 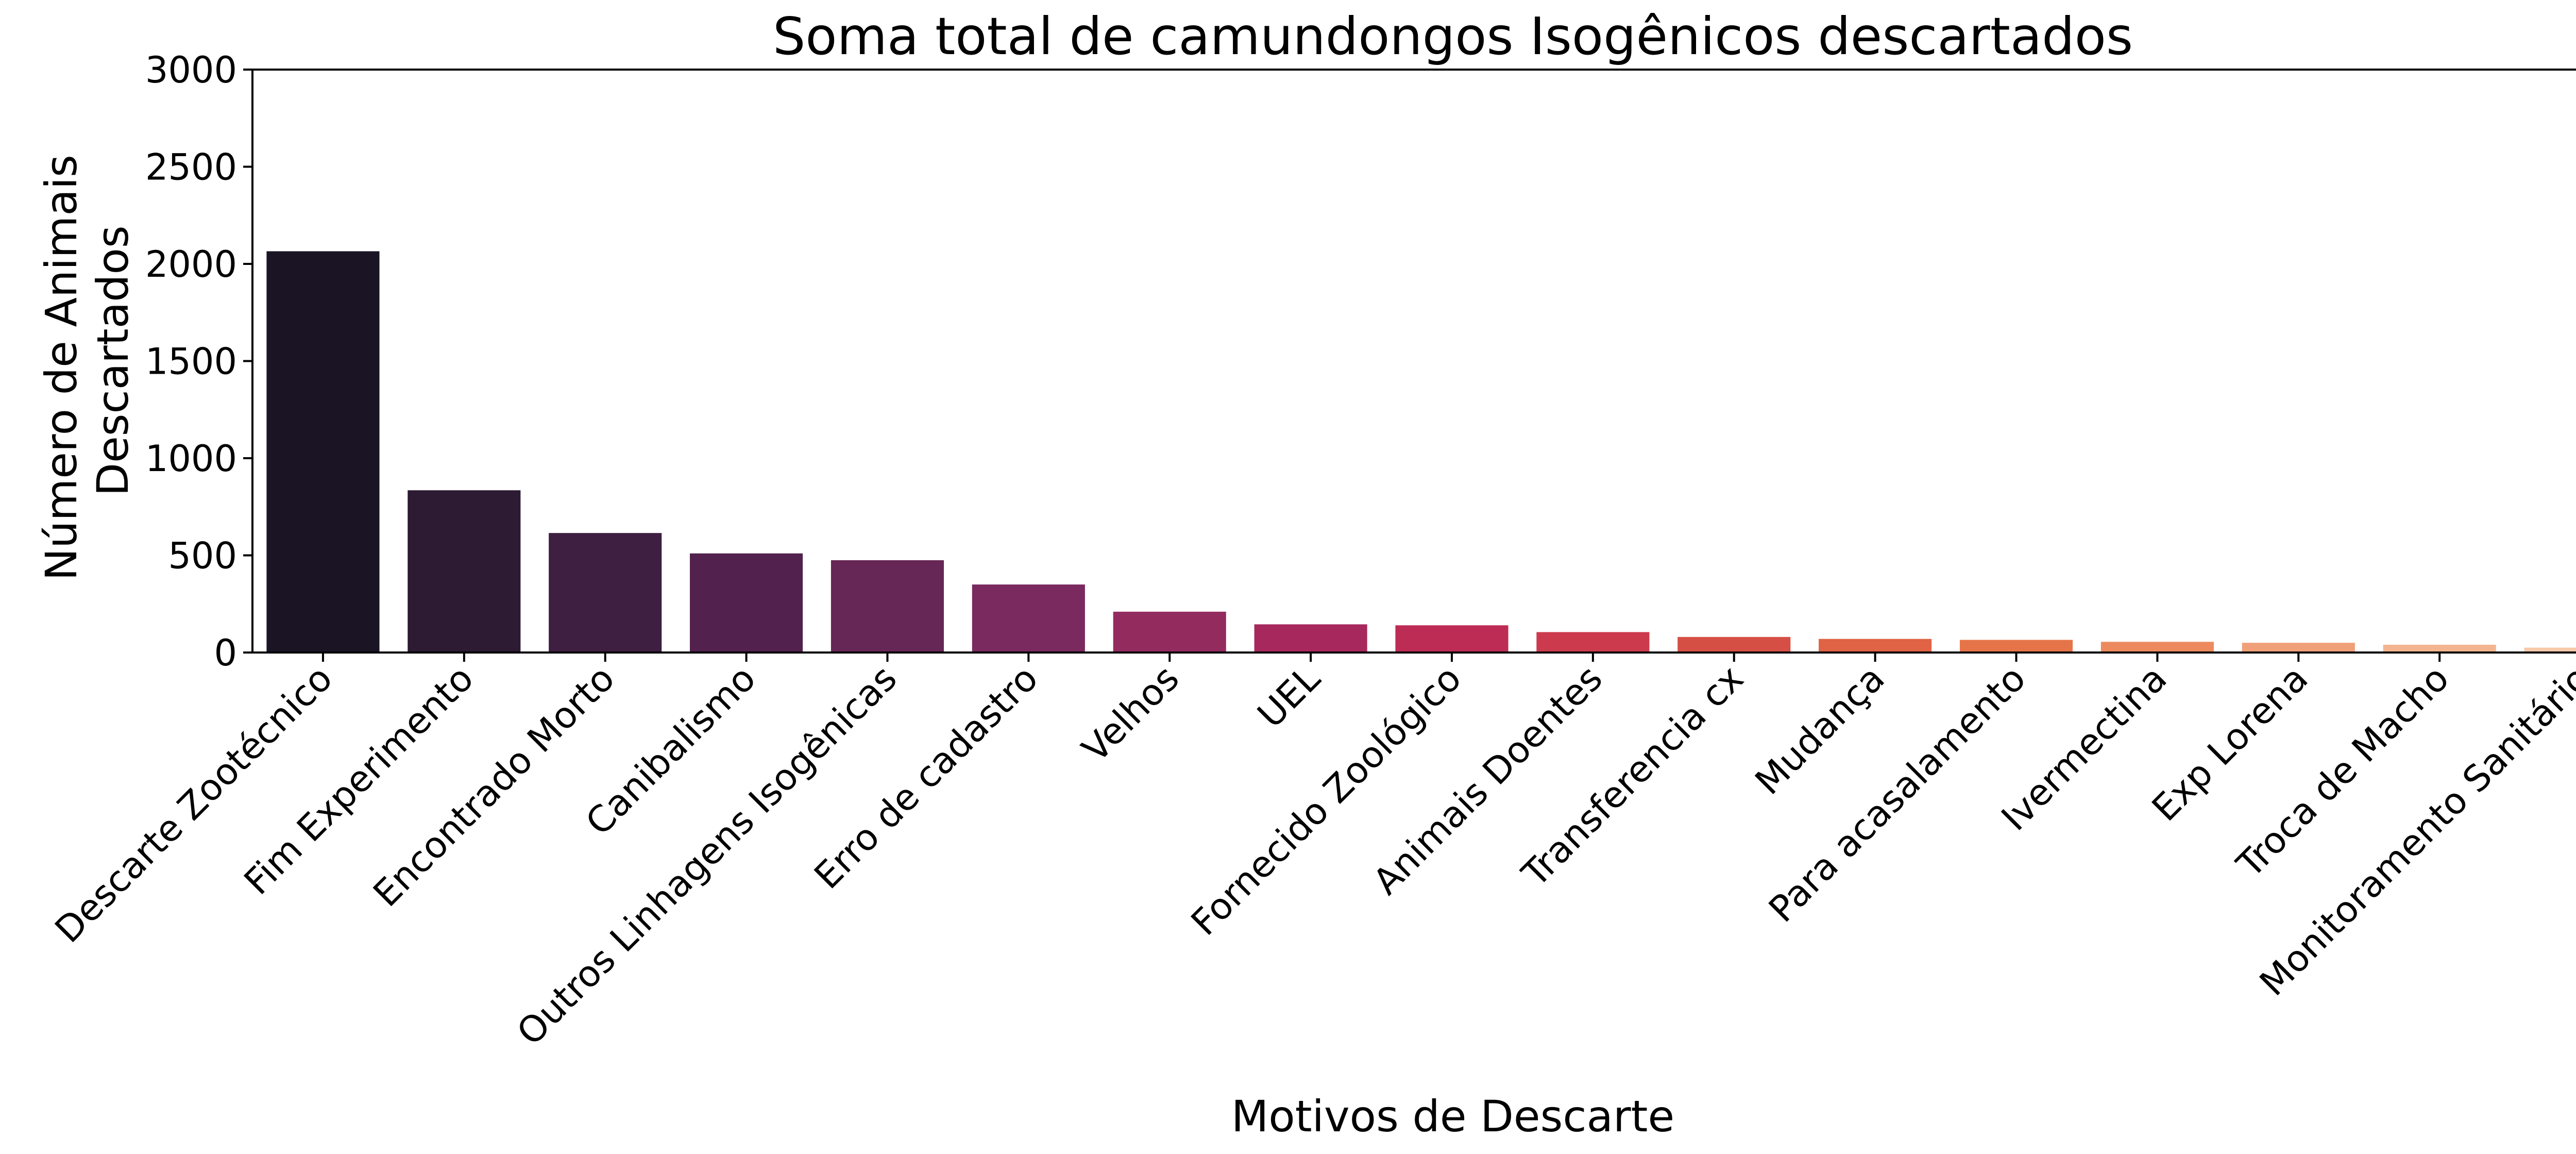 What do you see at coordinates (191, 459) in the screenshot?
I see `y-tick-label: 1000` at bounding box center [191, 459].